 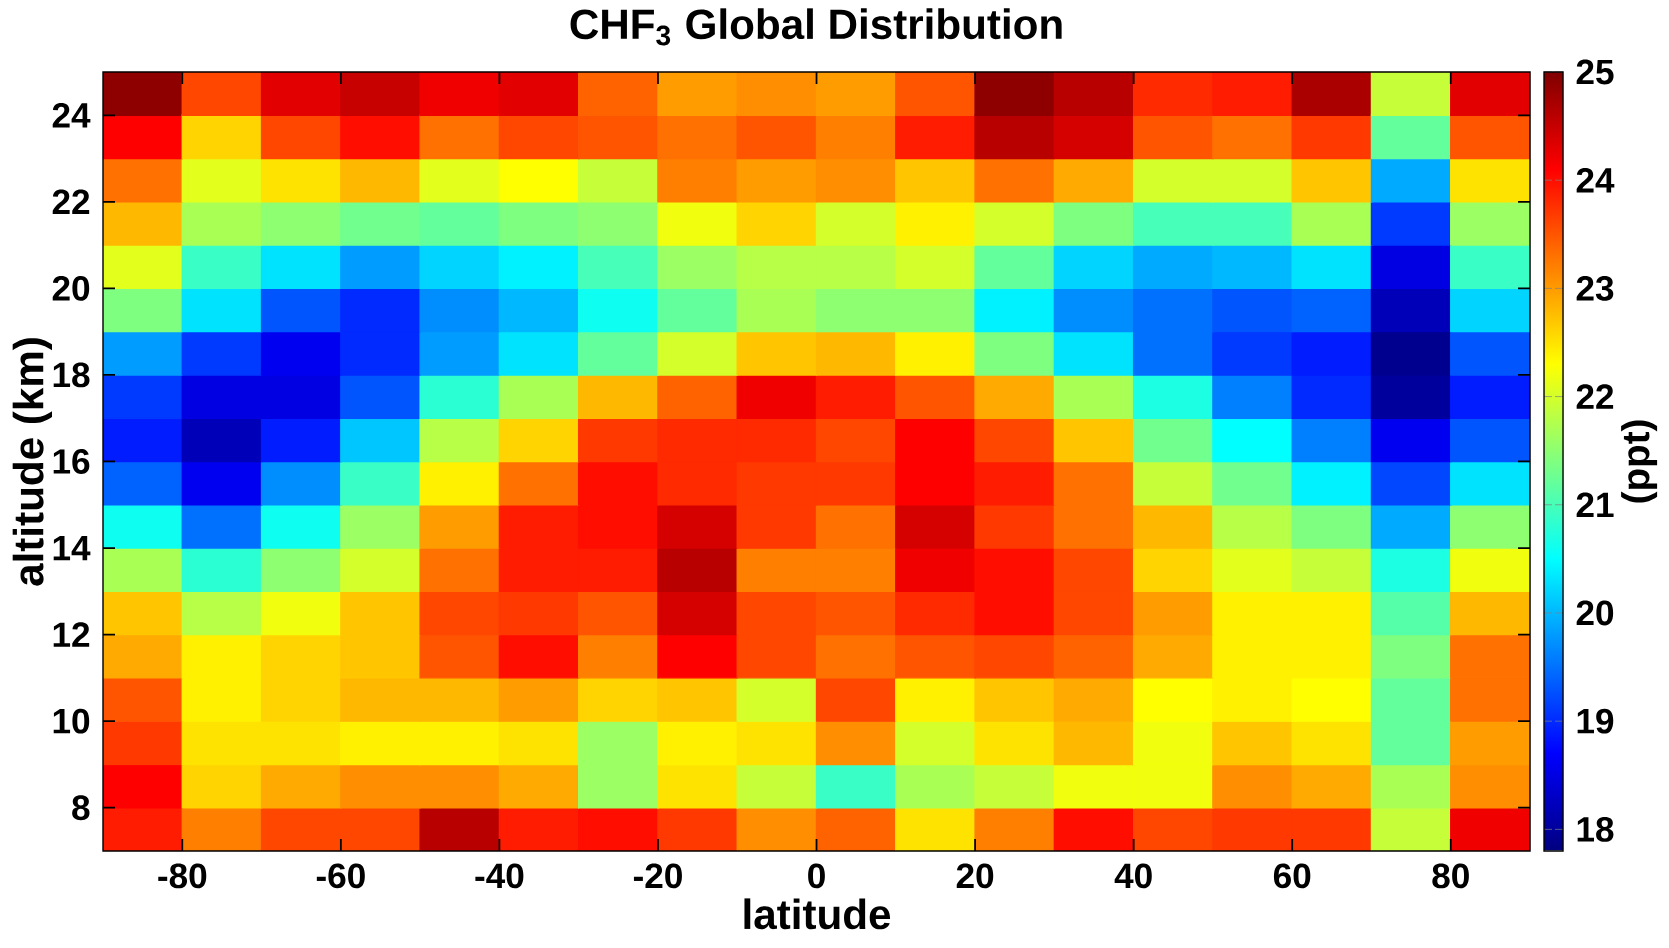 What do you see at coordinates (975, 876) in the screenshot?
I see `x-tick-label: 20` at bounding box center [975, 876].